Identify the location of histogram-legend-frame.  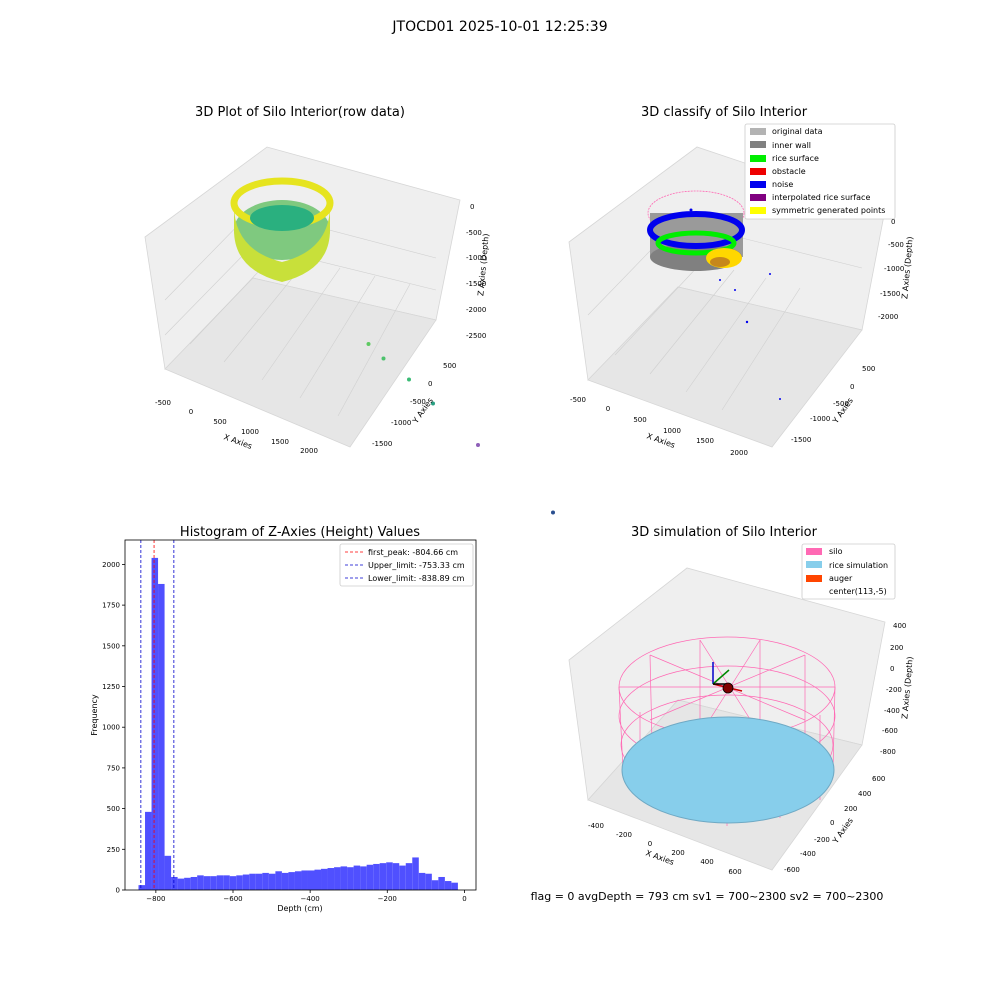
(406, 565).